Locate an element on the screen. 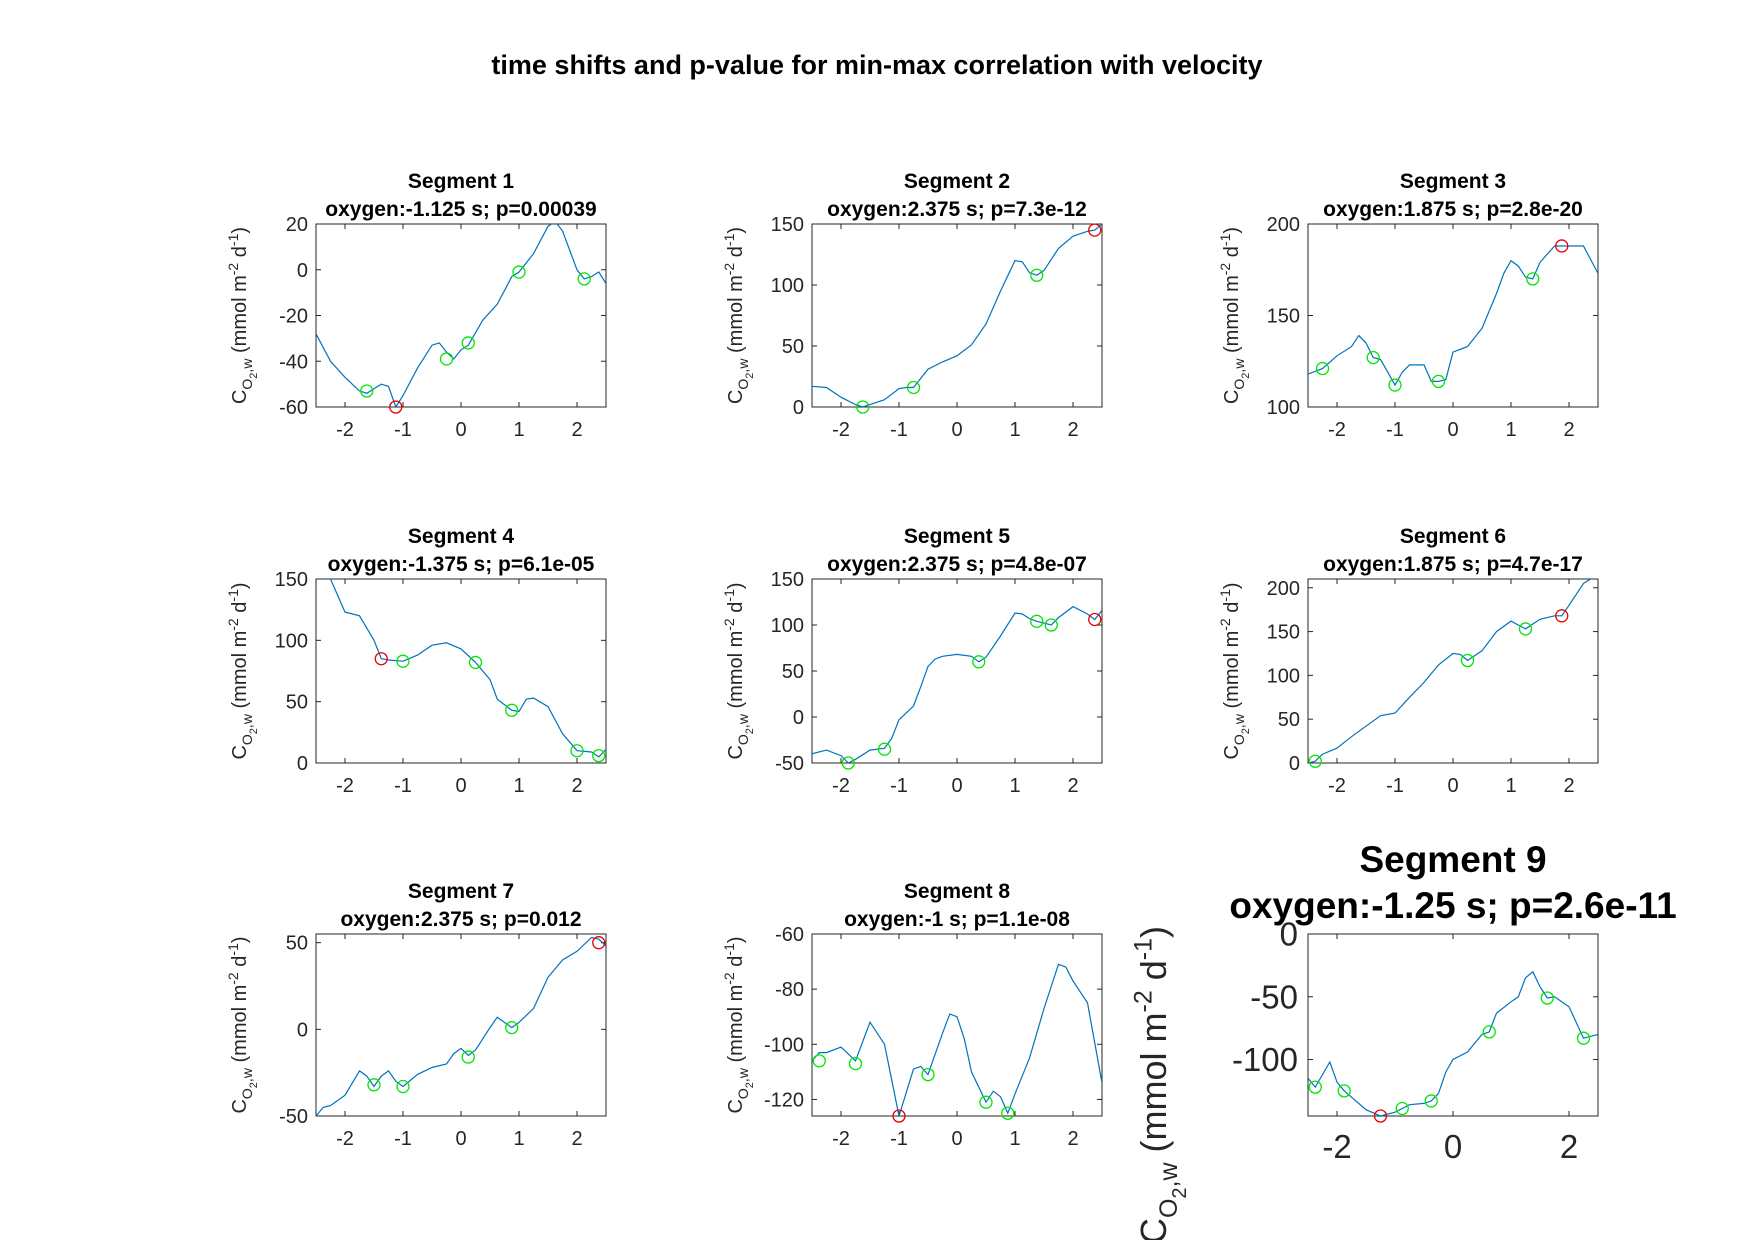 The height and width of the screenshot is (1240, 1754). subplot-title: Segment 8 is located at coordinates (957, 891).